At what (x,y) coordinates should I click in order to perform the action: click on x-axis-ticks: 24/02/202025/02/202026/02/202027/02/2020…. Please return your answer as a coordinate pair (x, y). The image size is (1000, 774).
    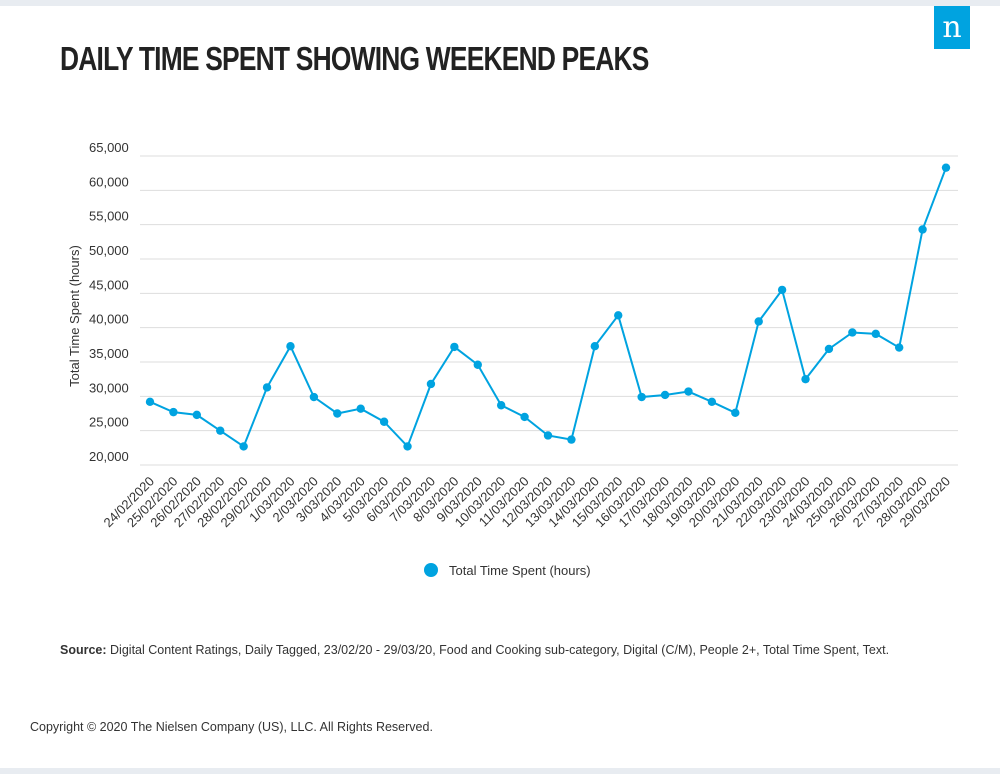
    Looking at the image, I should click on (526, 502).